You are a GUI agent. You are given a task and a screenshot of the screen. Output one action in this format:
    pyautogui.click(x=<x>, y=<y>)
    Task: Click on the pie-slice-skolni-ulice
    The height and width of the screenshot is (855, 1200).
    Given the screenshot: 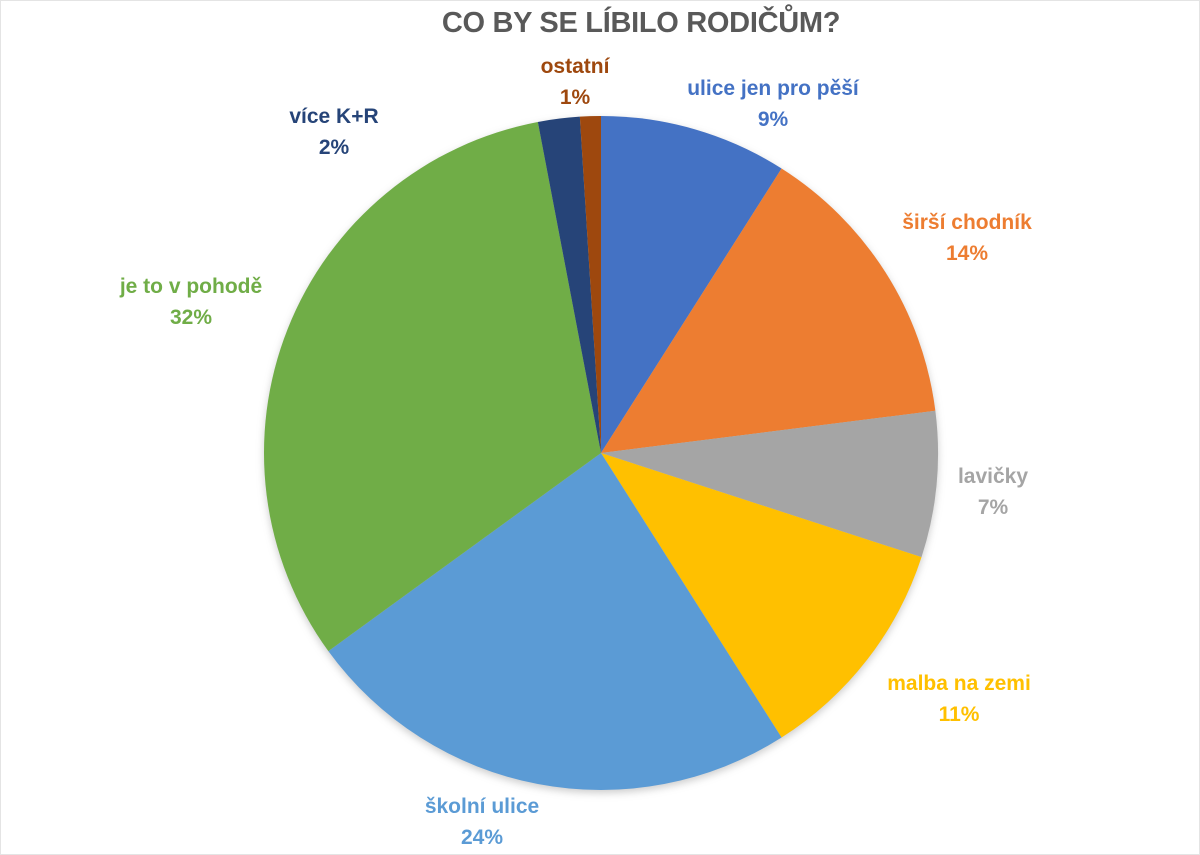 What is the action you would take?
    pyautogui.click(x=555, y=622)
    